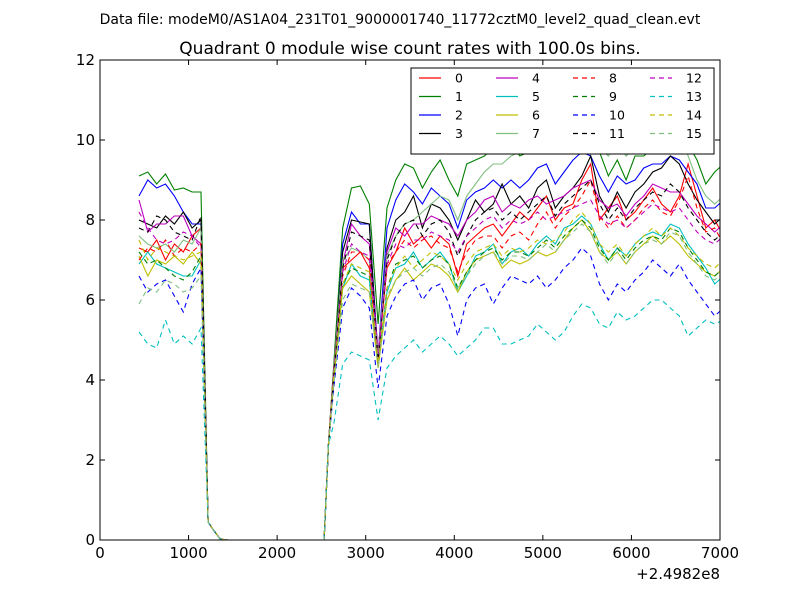 The image size is (800, 600). Describe the element at coordinates (617, 133) in the screenshot. I see `legend-label-11: 11` at that location.